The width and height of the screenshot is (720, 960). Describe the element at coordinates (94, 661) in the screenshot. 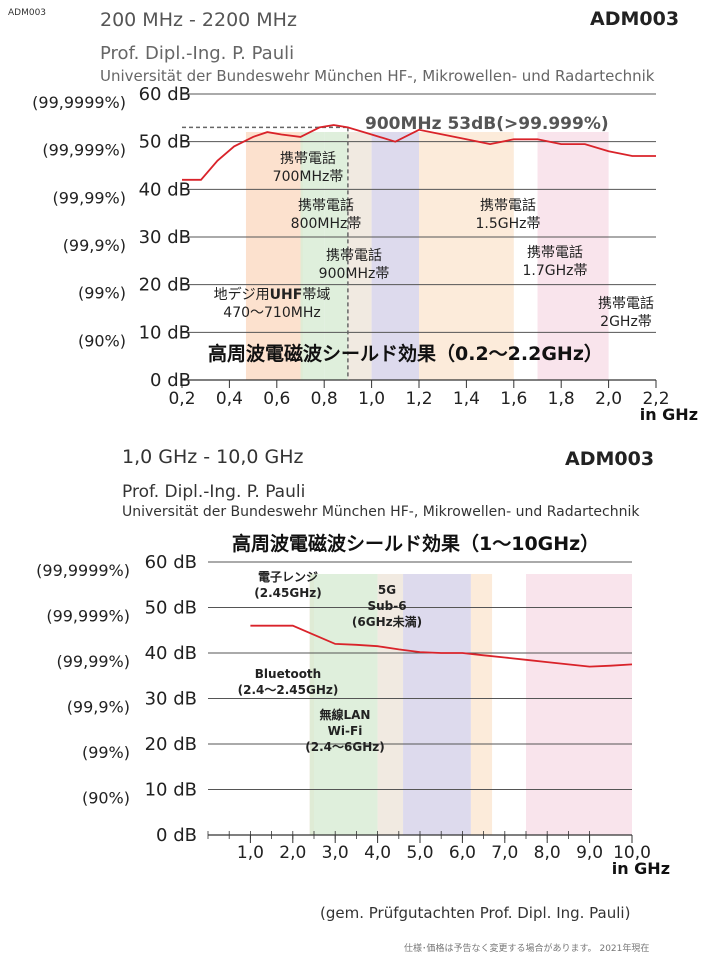

I see `chart2-percent-label: (99,99%)` at that location.